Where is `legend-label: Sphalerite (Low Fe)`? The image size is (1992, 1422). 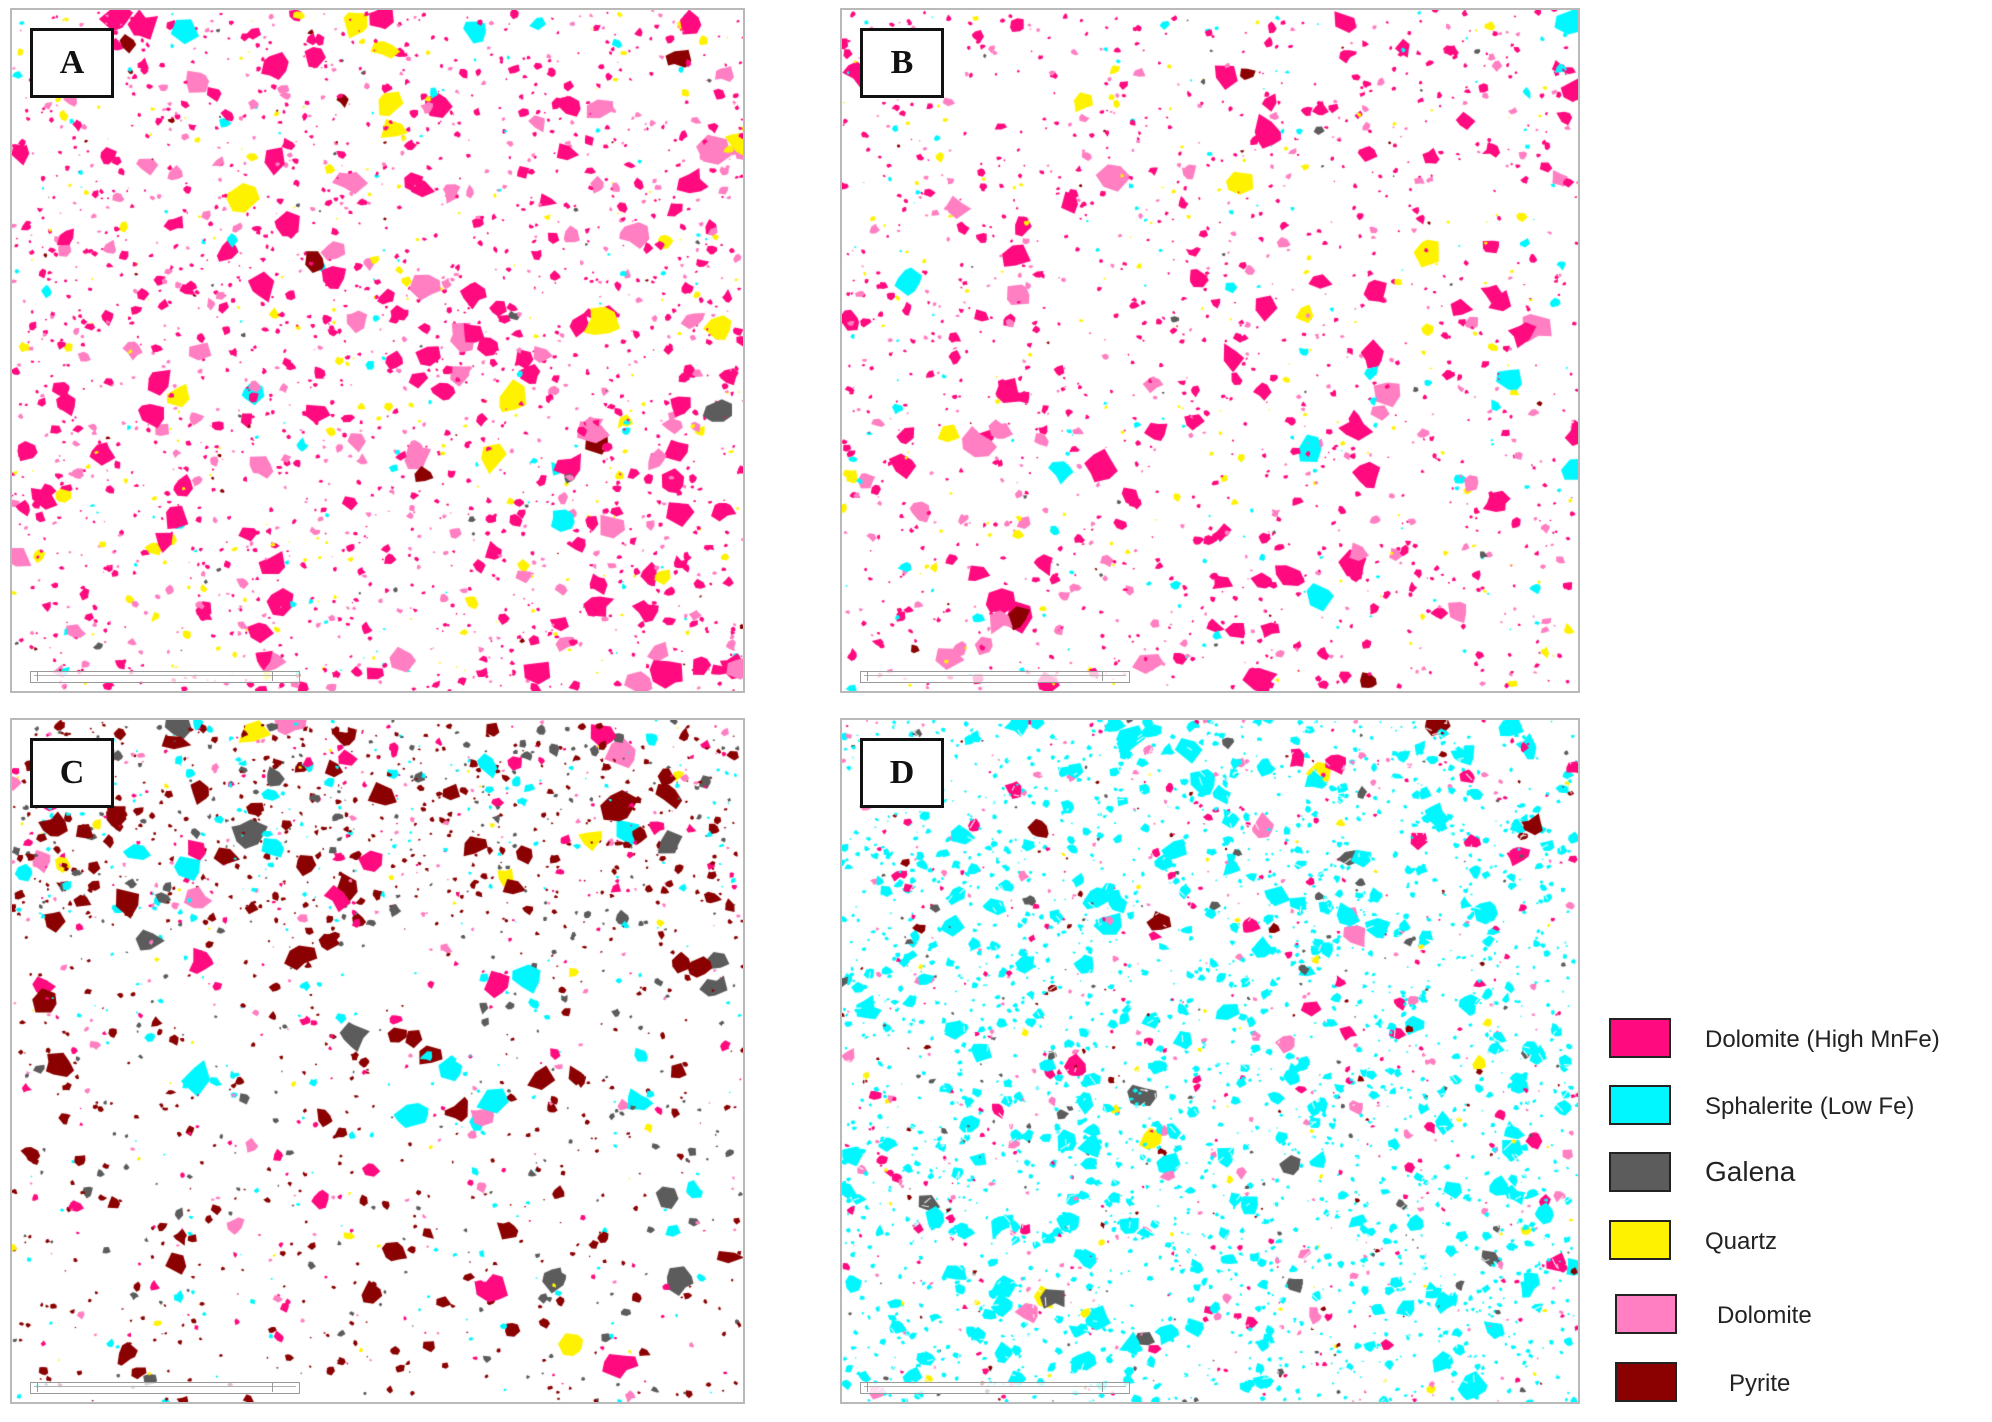 legend-label: Sphalerite (Low Fe) is located at coordinates (1810, 1106).